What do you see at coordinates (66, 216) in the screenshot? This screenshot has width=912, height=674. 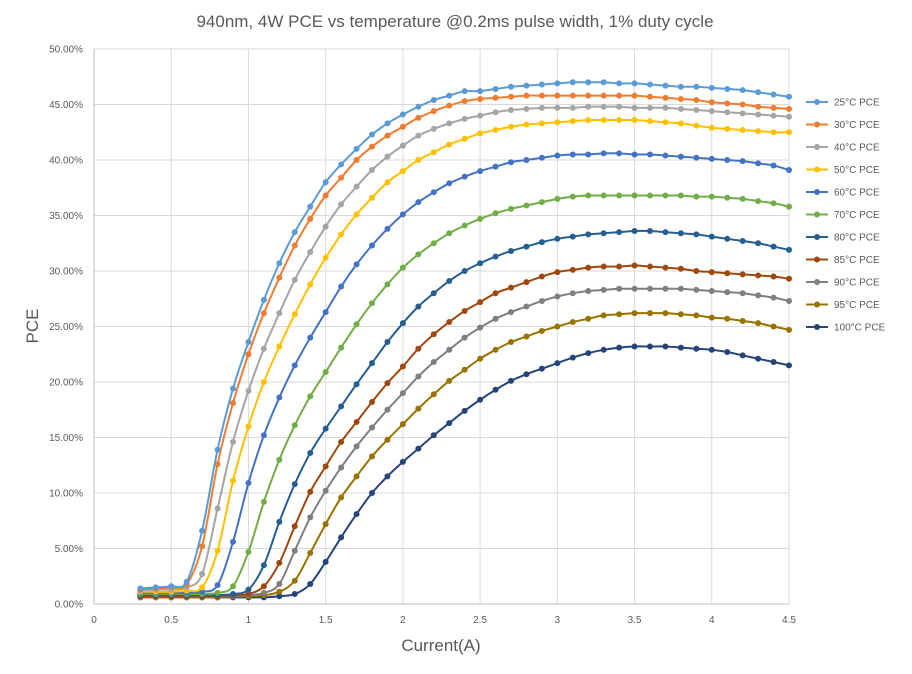 I see `y-tick-label: 35.00%` at bounding box center [66, 216].